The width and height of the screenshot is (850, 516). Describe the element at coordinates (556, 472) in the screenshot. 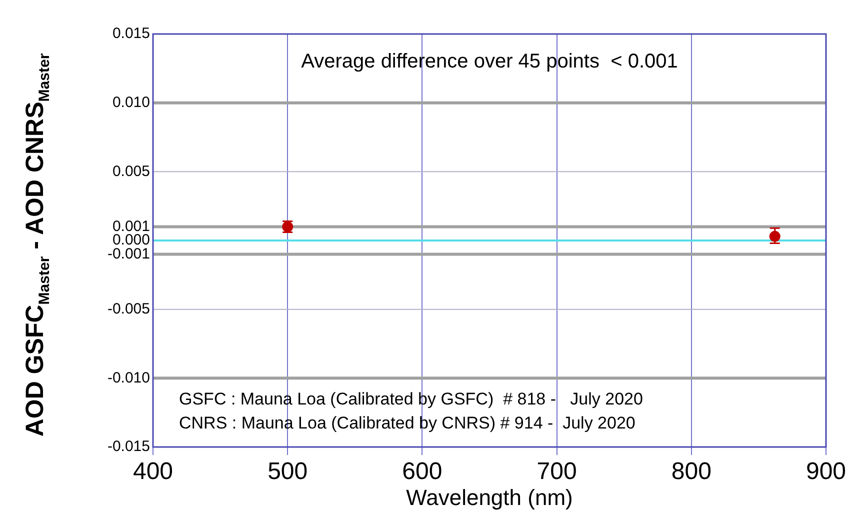

I see `x-tick-label: 700` at that location.